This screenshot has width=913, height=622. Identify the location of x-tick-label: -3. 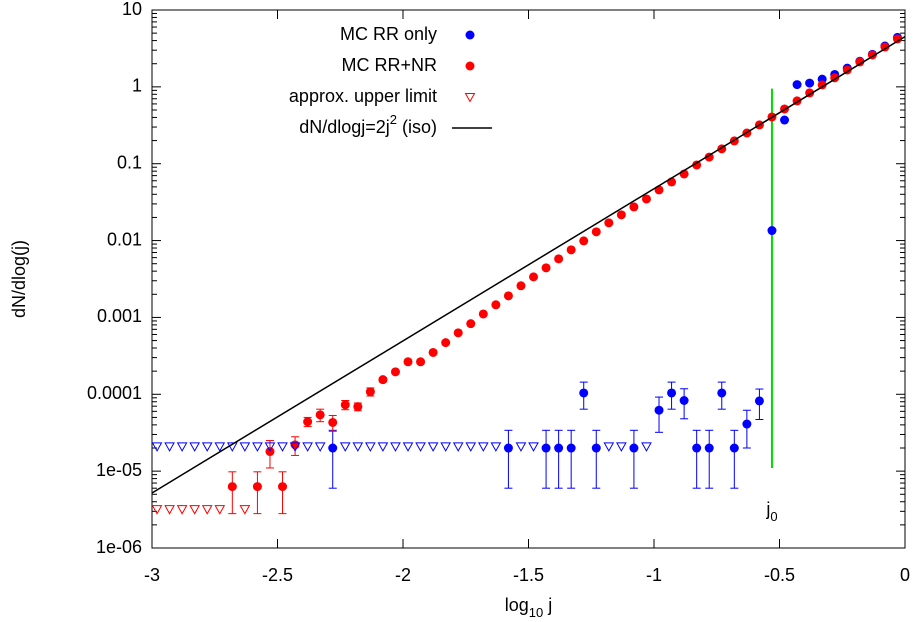
(152, 575).